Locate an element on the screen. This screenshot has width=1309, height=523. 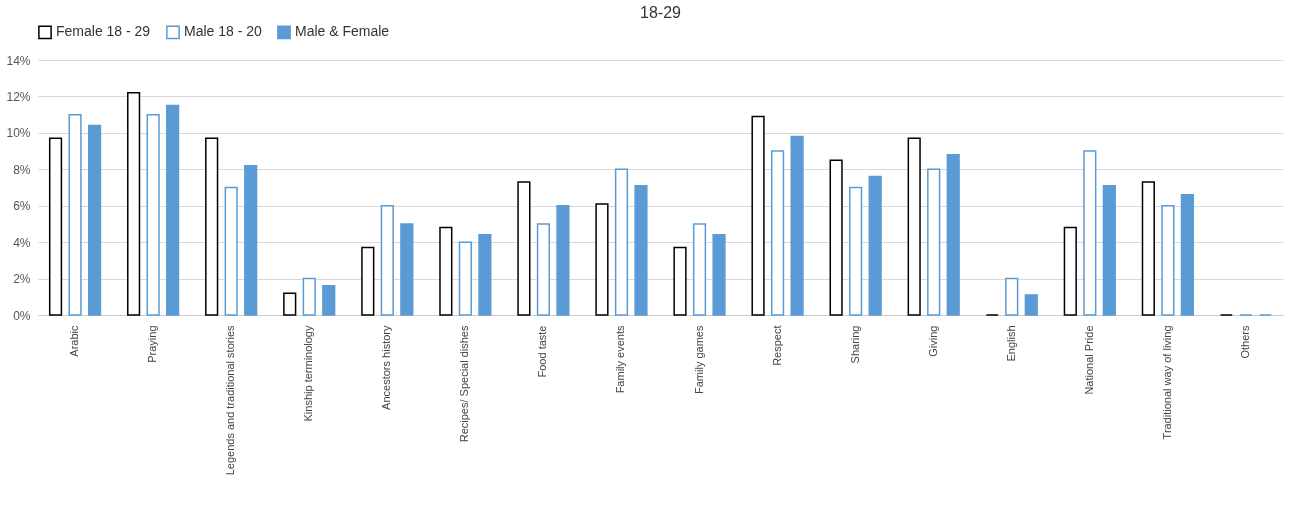
y-tick-label: 12% is located at coordinates (18, 96).